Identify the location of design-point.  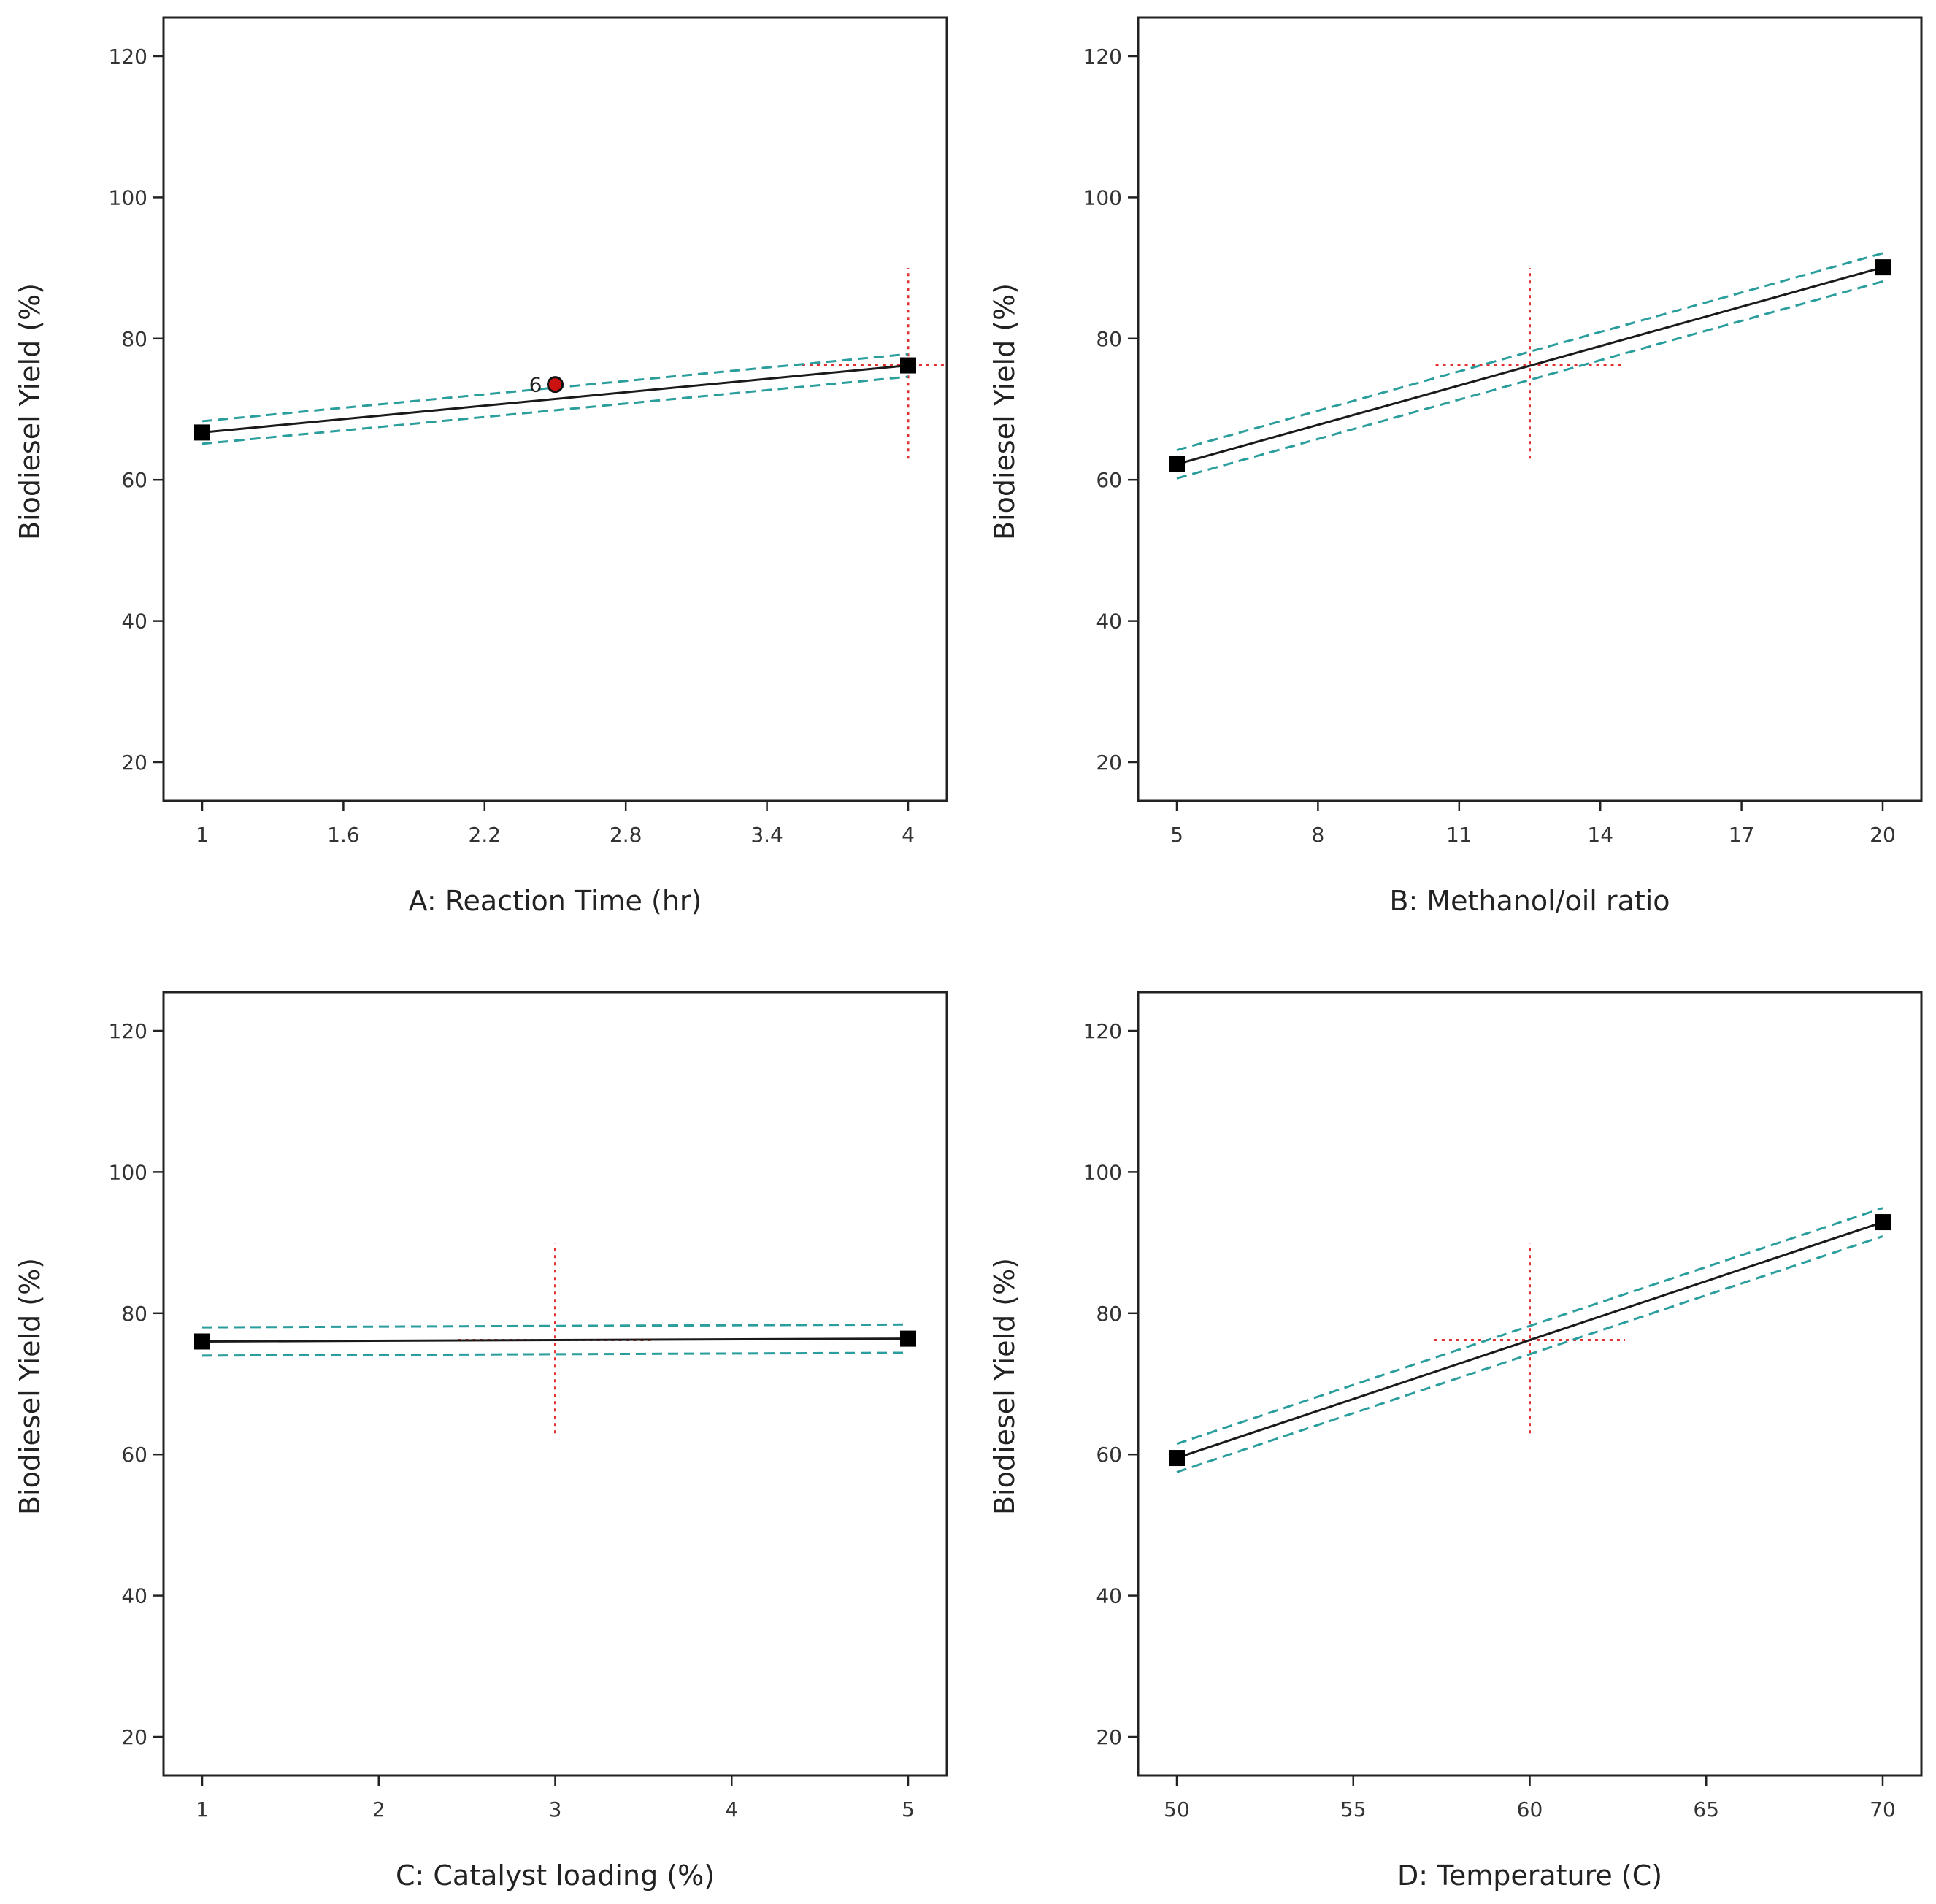
(555, 385).